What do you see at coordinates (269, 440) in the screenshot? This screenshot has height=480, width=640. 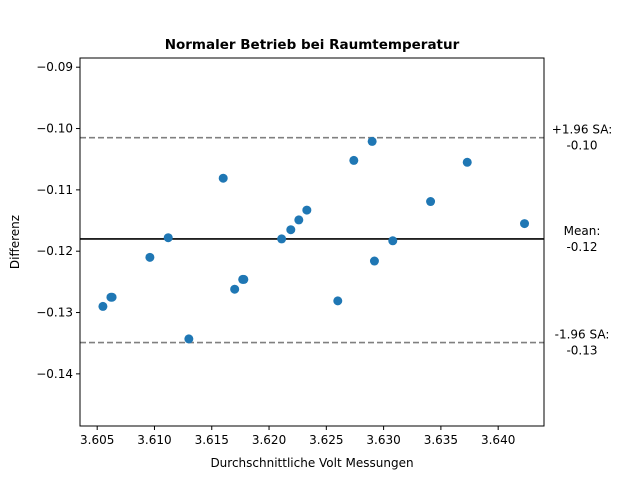 I see `x-tick-label: 3.620` at bounding box center [269, 440].